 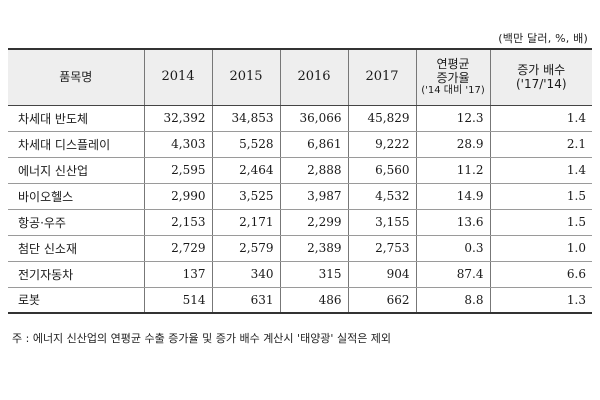 I want to click on row-cell-y2017: 45,829, so click(x=381, y=118).